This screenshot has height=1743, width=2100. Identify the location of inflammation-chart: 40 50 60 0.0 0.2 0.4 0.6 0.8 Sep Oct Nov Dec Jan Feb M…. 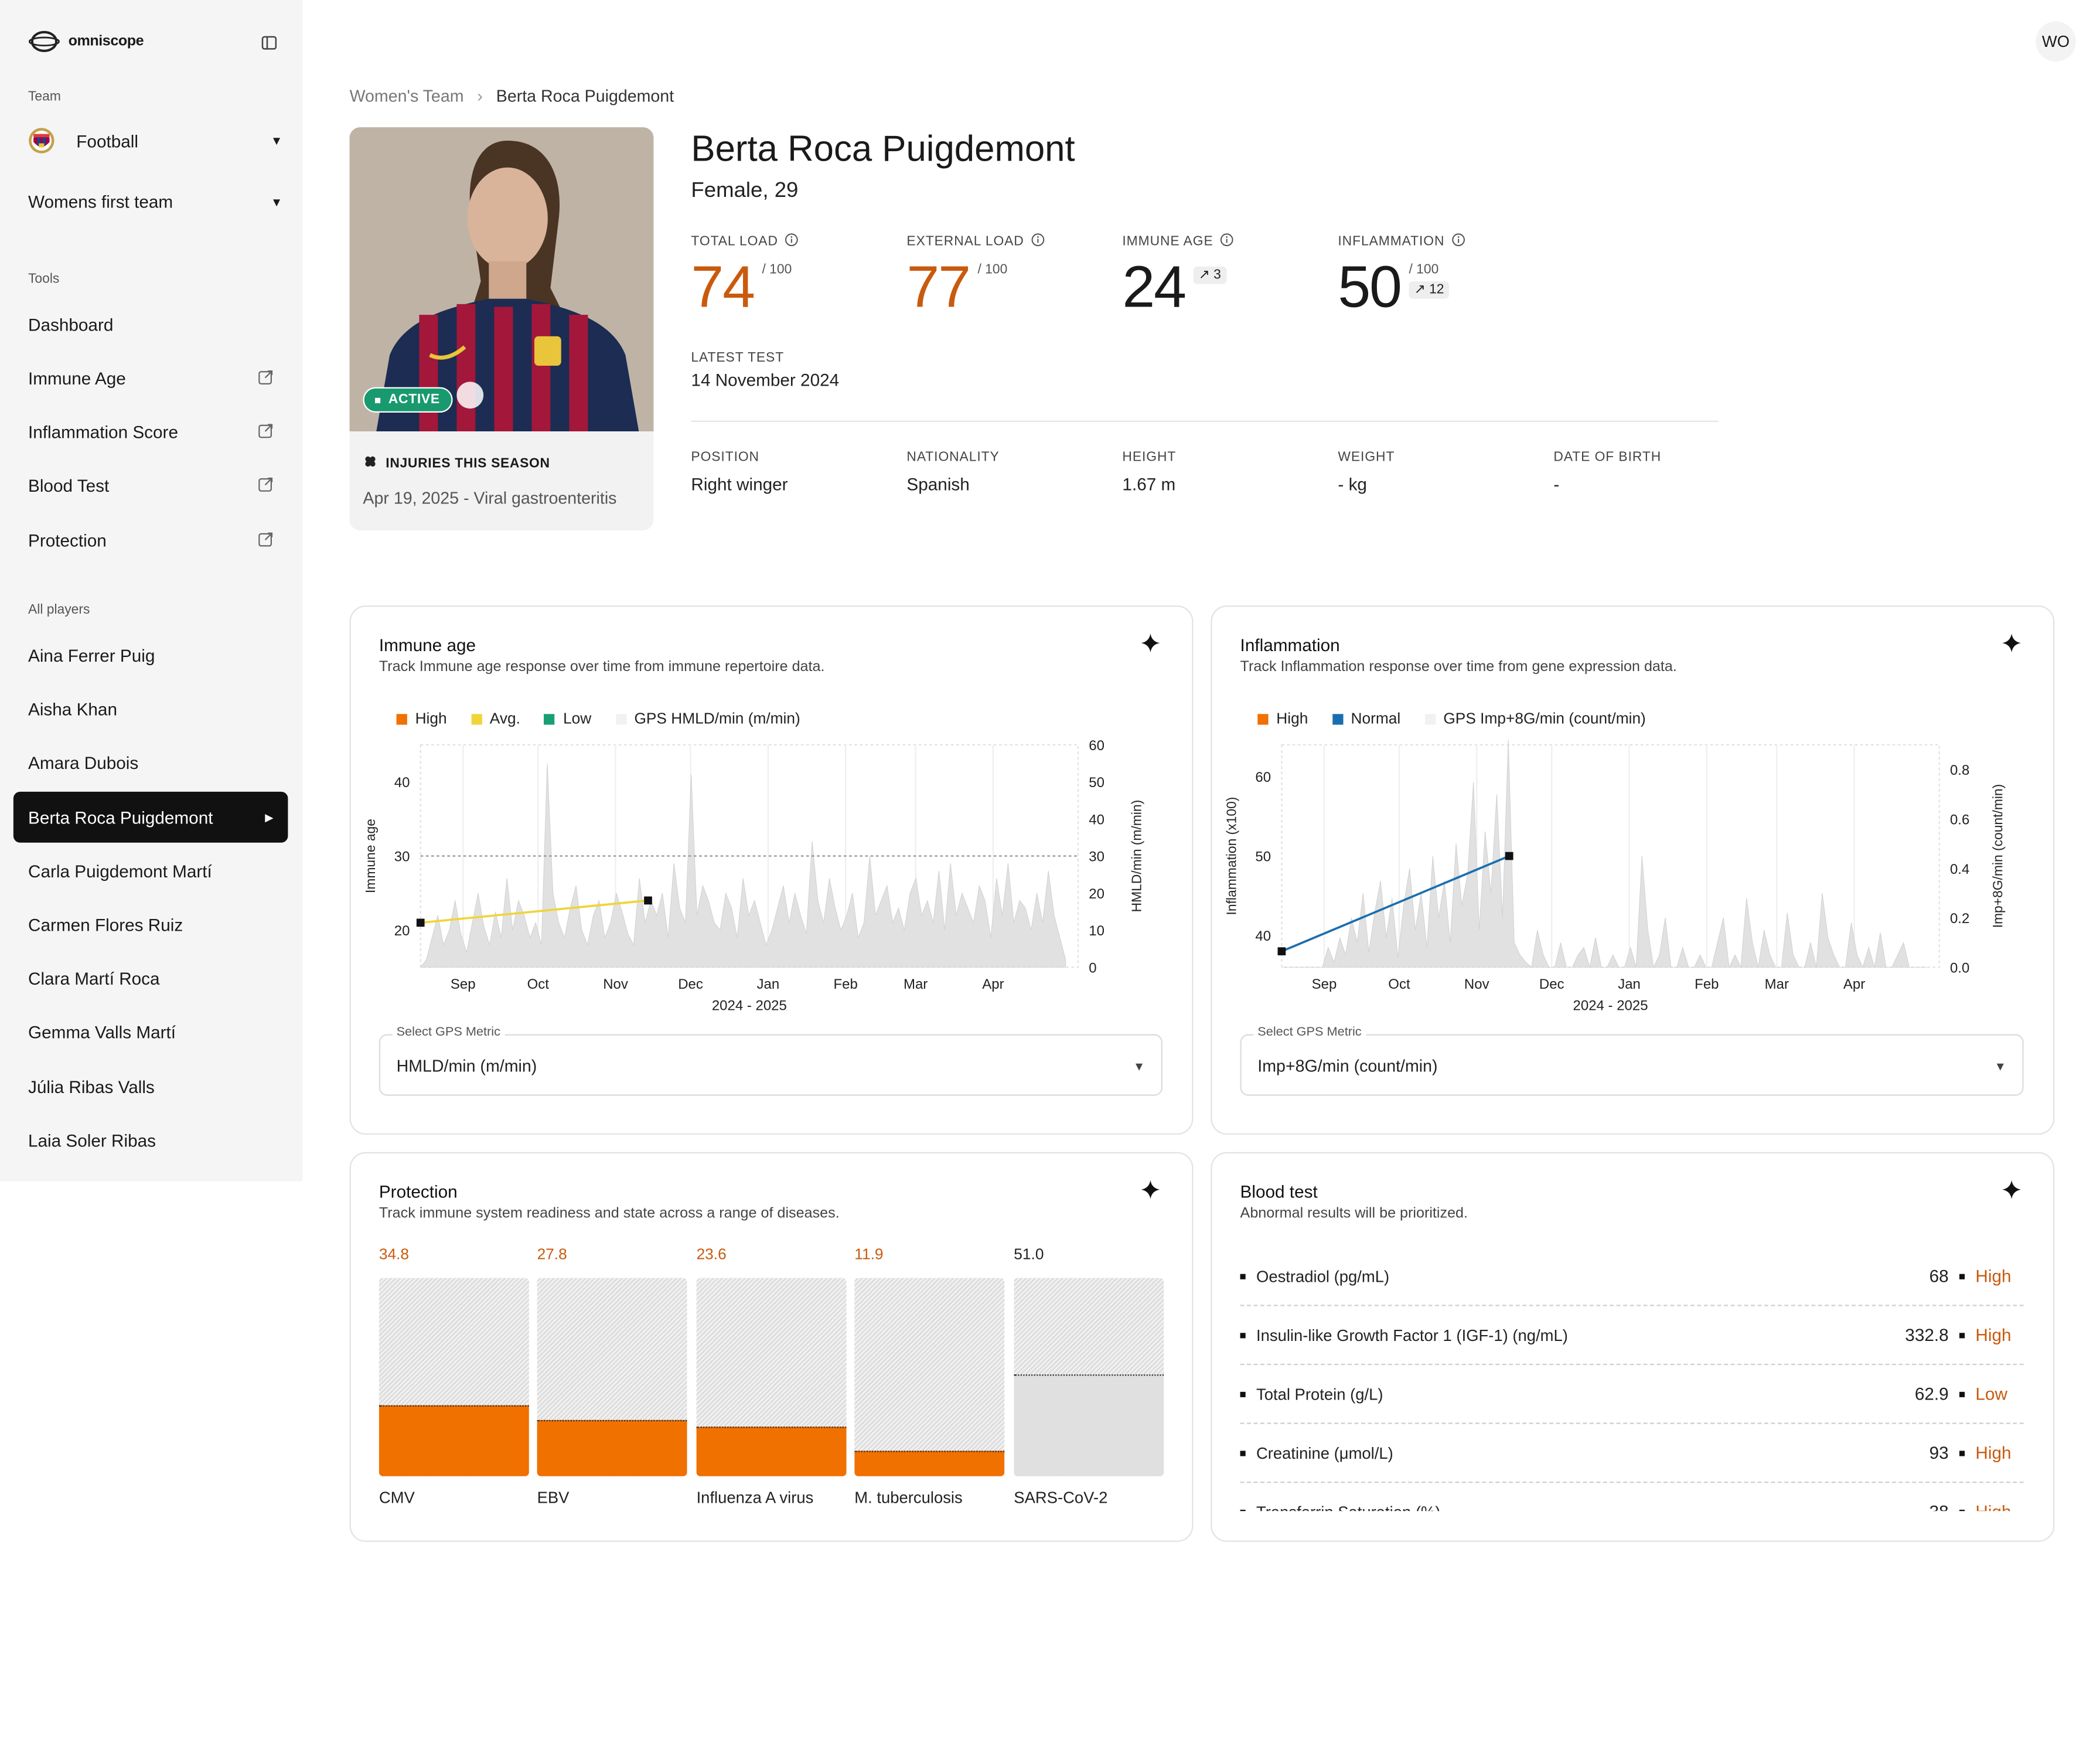
(1614, 876).